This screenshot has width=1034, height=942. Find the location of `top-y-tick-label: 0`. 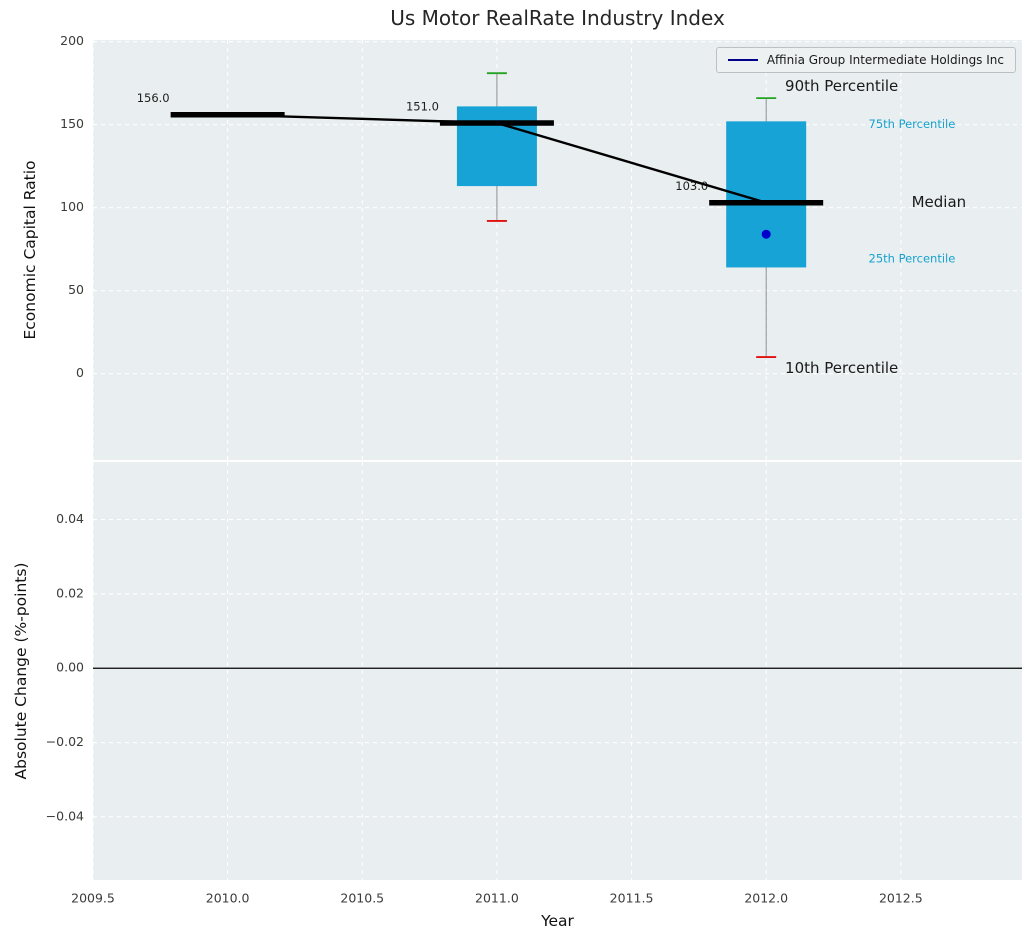

top-y-tick-label: 0 is located at coordinates (80, 372).